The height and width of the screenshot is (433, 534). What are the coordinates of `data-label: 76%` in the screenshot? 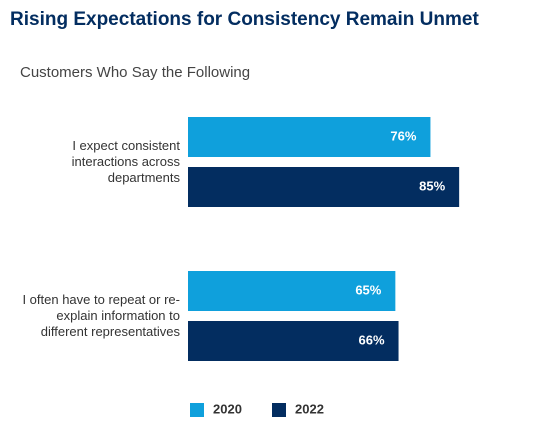 It's located at (403, 135).